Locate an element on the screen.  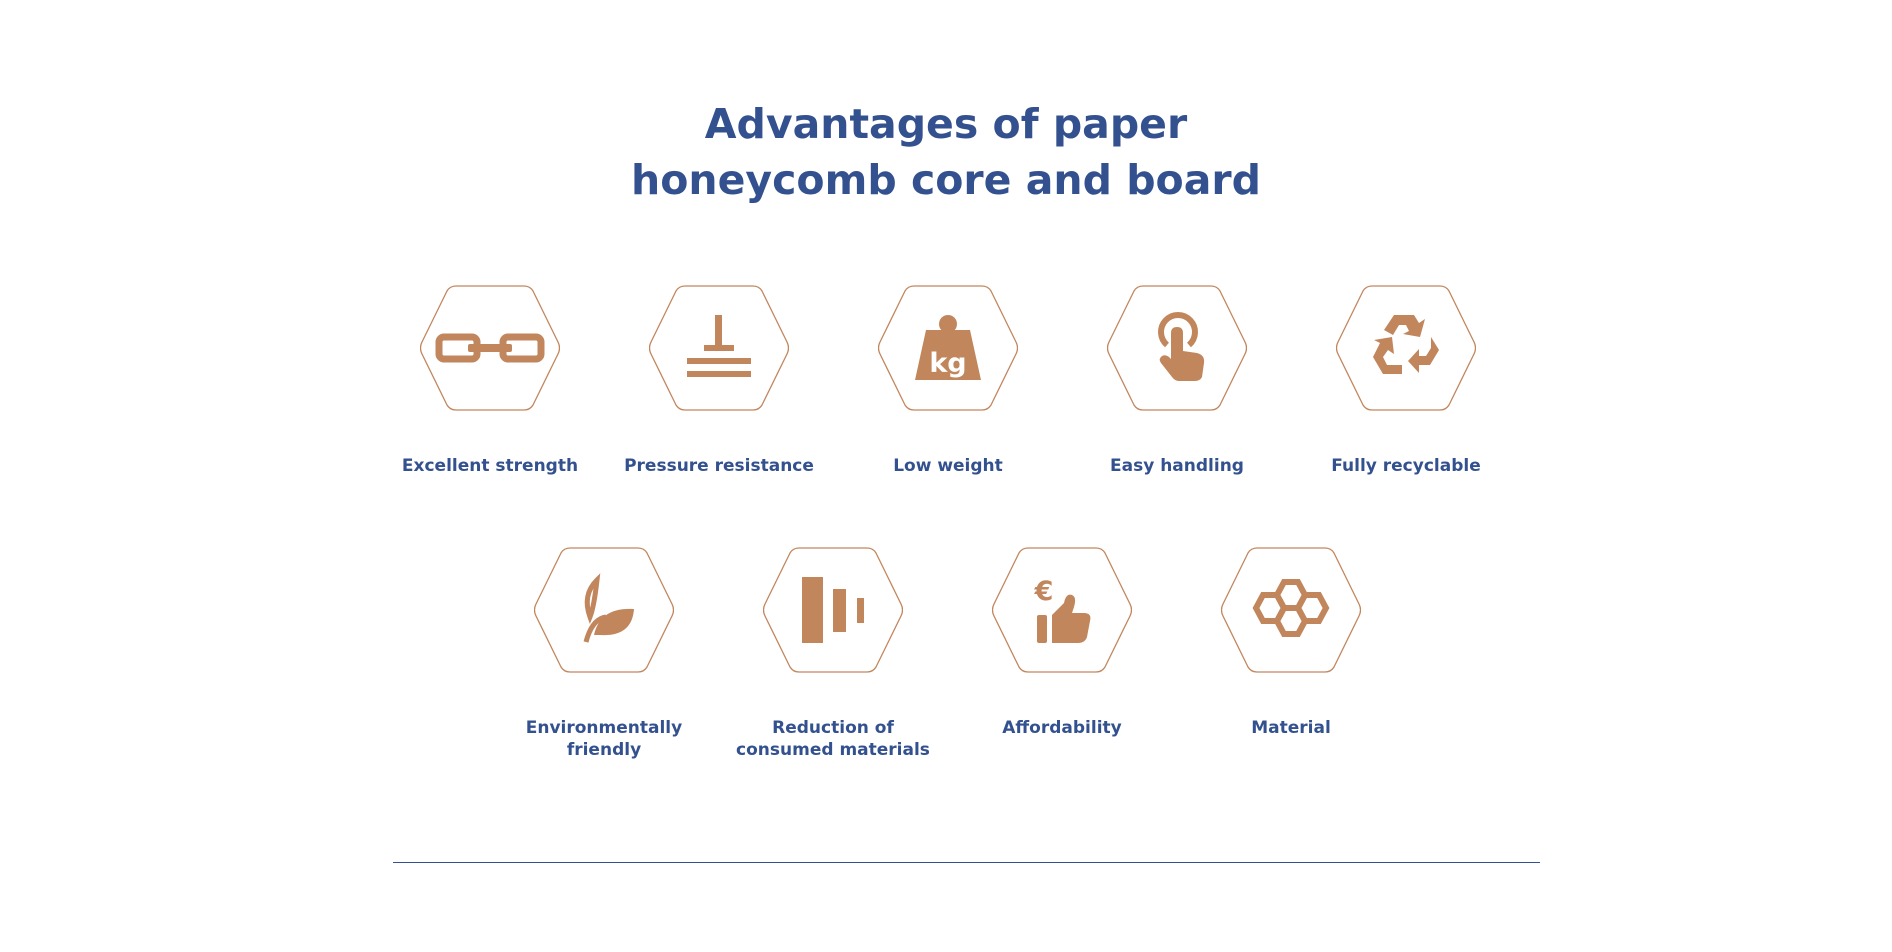
feature-material: Material is located at coordinates (1291, 643).